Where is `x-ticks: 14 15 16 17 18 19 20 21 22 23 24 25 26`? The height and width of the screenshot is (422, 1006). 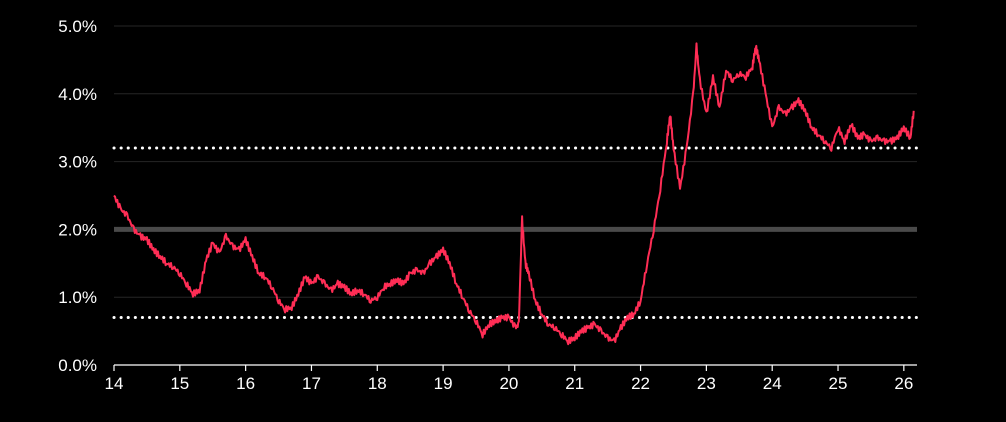 x-ticks: 14 15 16 17 18 19 20 21 22 23 24 25 26 is located at coordinates (509, 379).